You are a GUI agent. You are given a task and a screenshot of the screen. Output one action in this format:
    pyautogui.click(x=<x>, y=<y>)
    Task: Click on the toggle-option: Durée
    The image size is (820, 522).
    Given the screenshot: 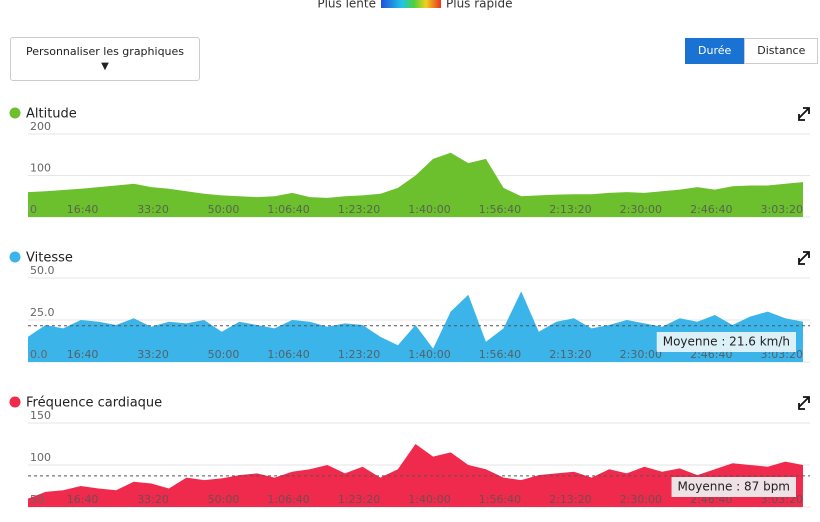 What is the action you would take?
    pyautogui.click(x=715, y=51)
    